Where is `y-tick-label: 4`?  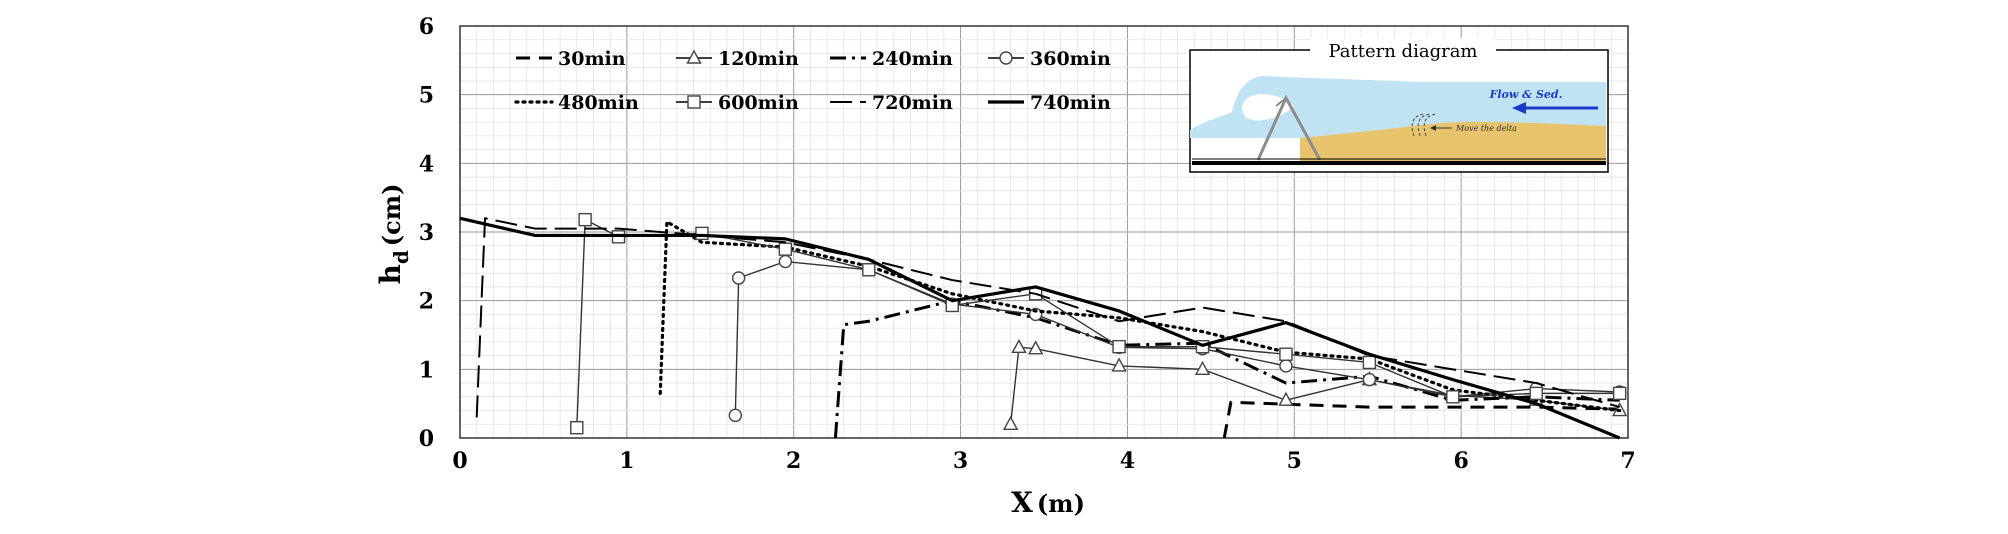 y-tick-label: 4 is located at coordinates (426, 164).